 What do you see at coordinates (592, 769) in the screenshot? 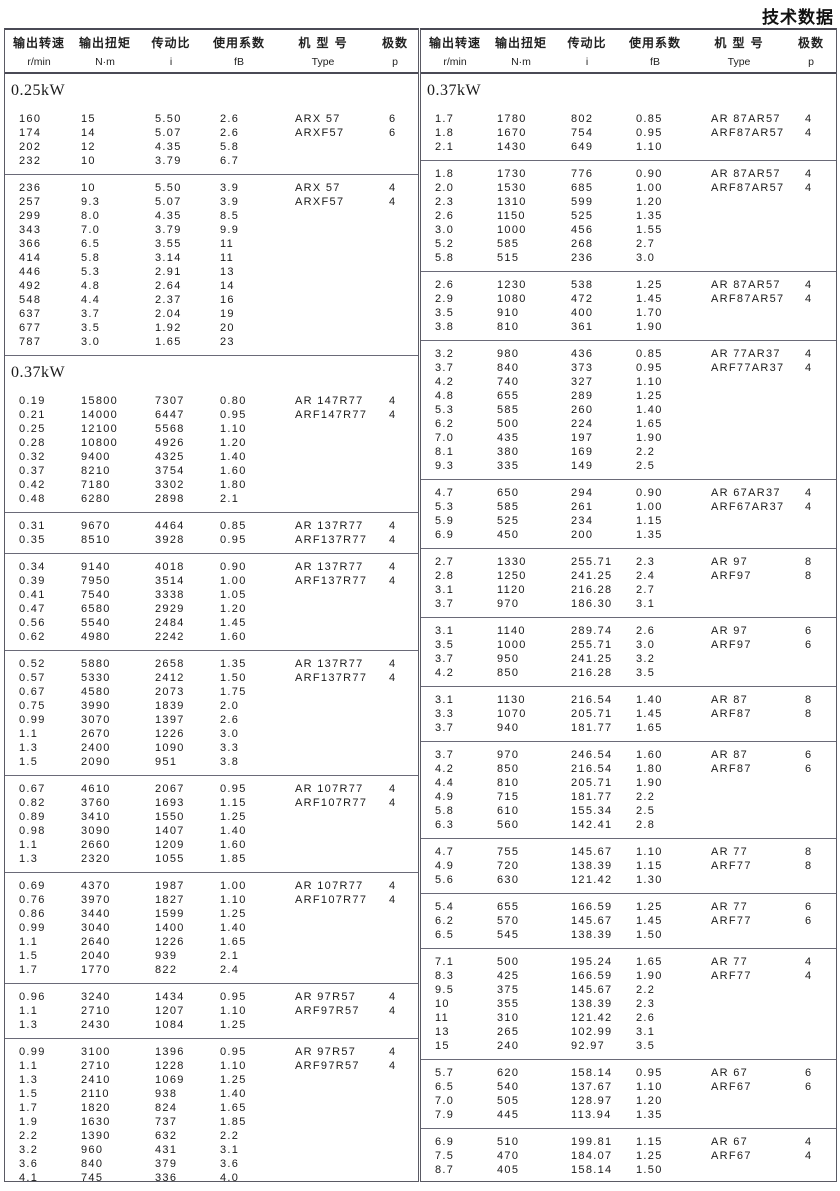
I see `cell-ratio: 216.54` at bounding box center [592, 769].